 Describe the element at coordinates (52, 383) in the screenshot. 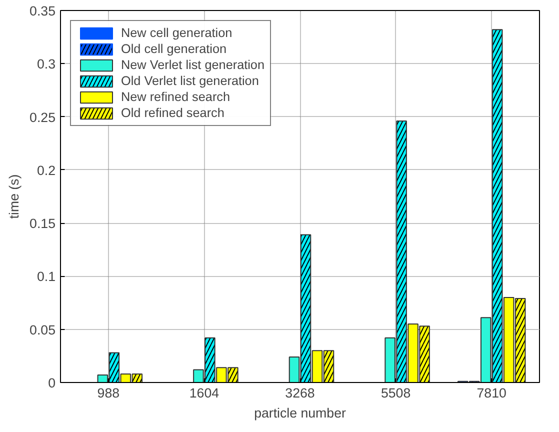

I see `y-tick-label: 0` at that location.